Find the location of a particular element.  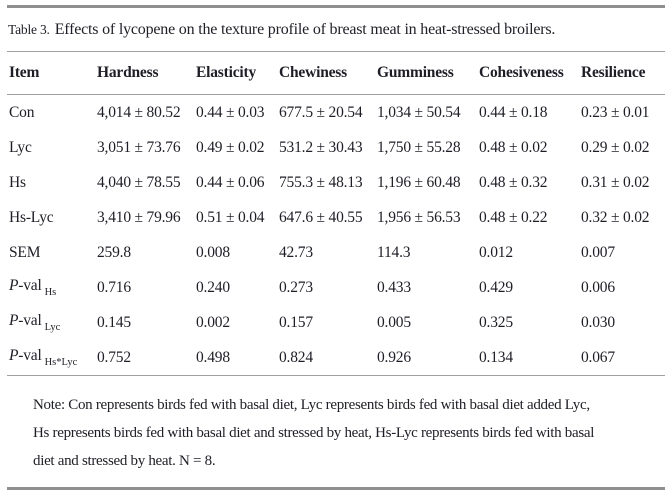

table-cell: 0.716 is located at coordinates (114, 287).